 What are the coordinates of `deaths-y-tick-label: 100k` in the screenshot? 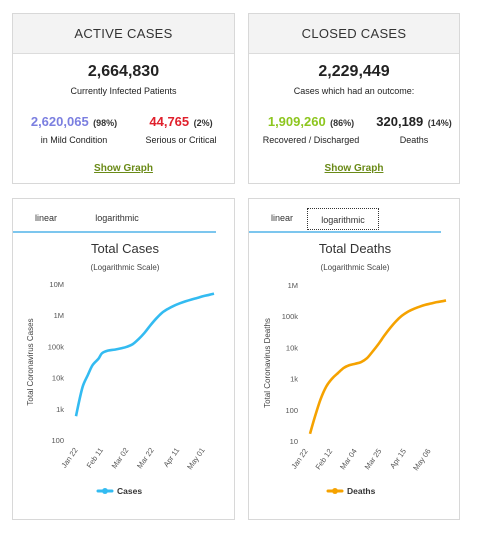 It's located at (290, 316).